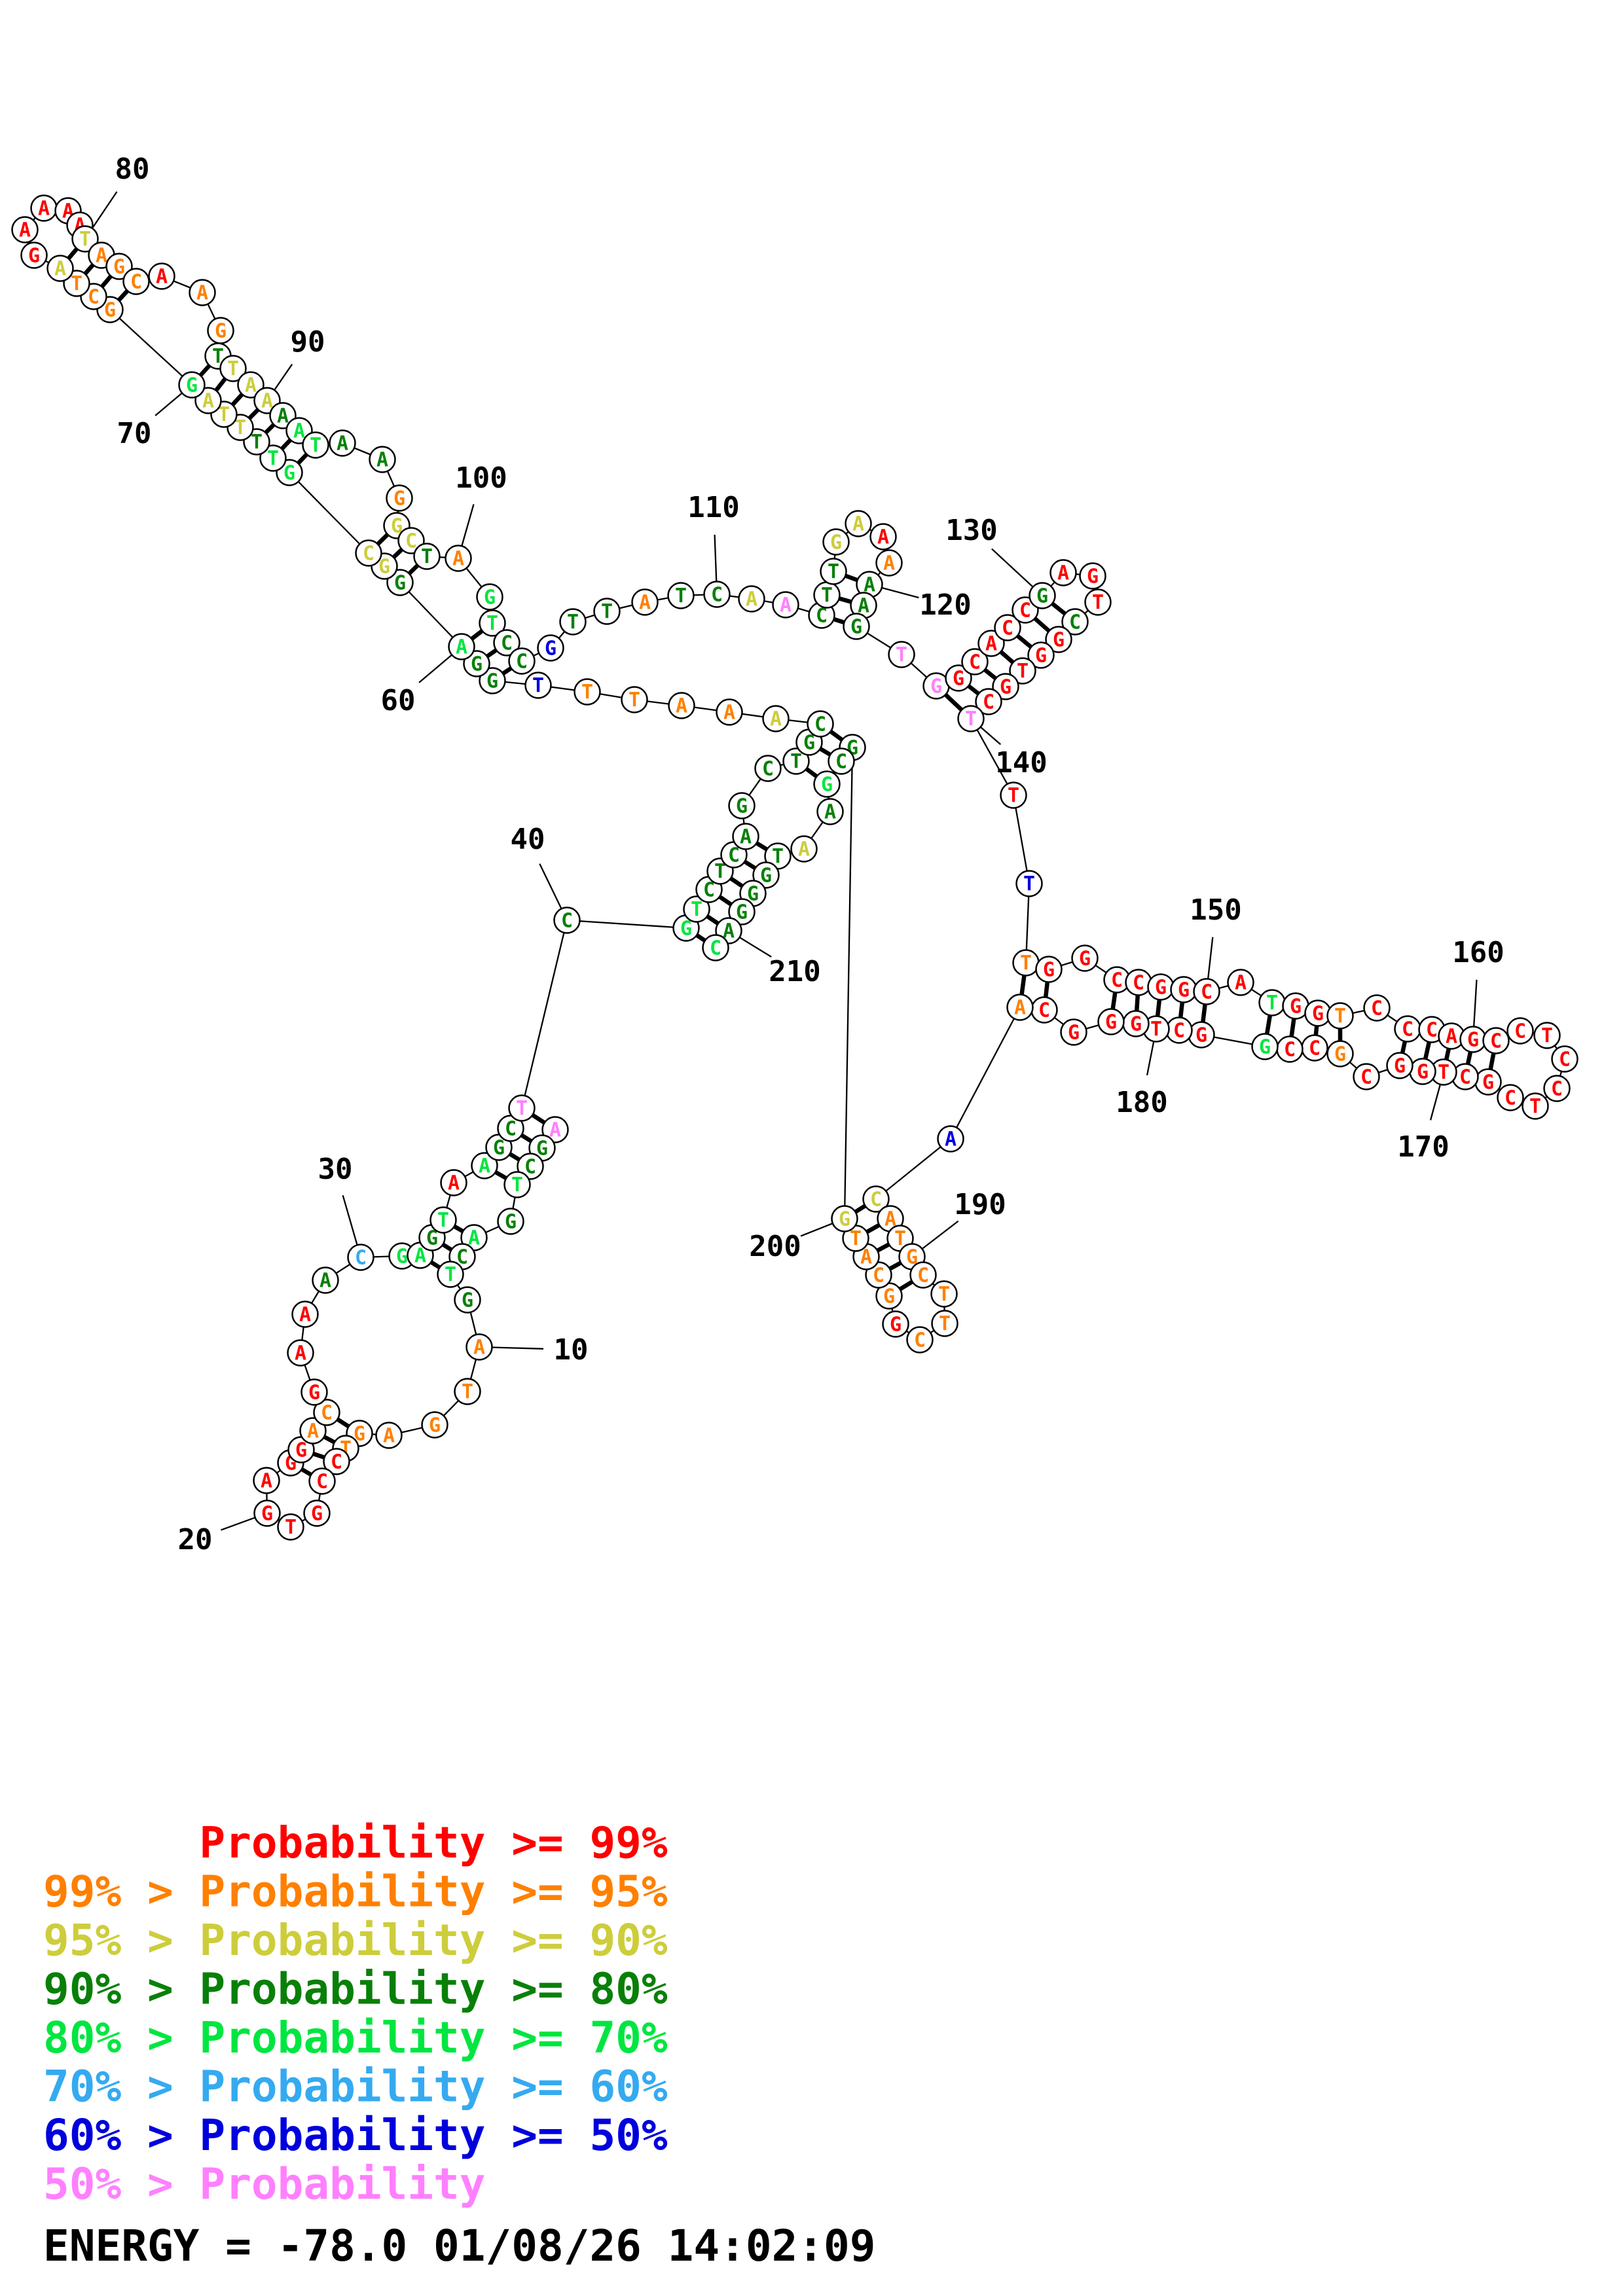  I want to click on energy-footer: ENERGY = -78.0 01/08/26 14:02:09, so click(459, 2246).